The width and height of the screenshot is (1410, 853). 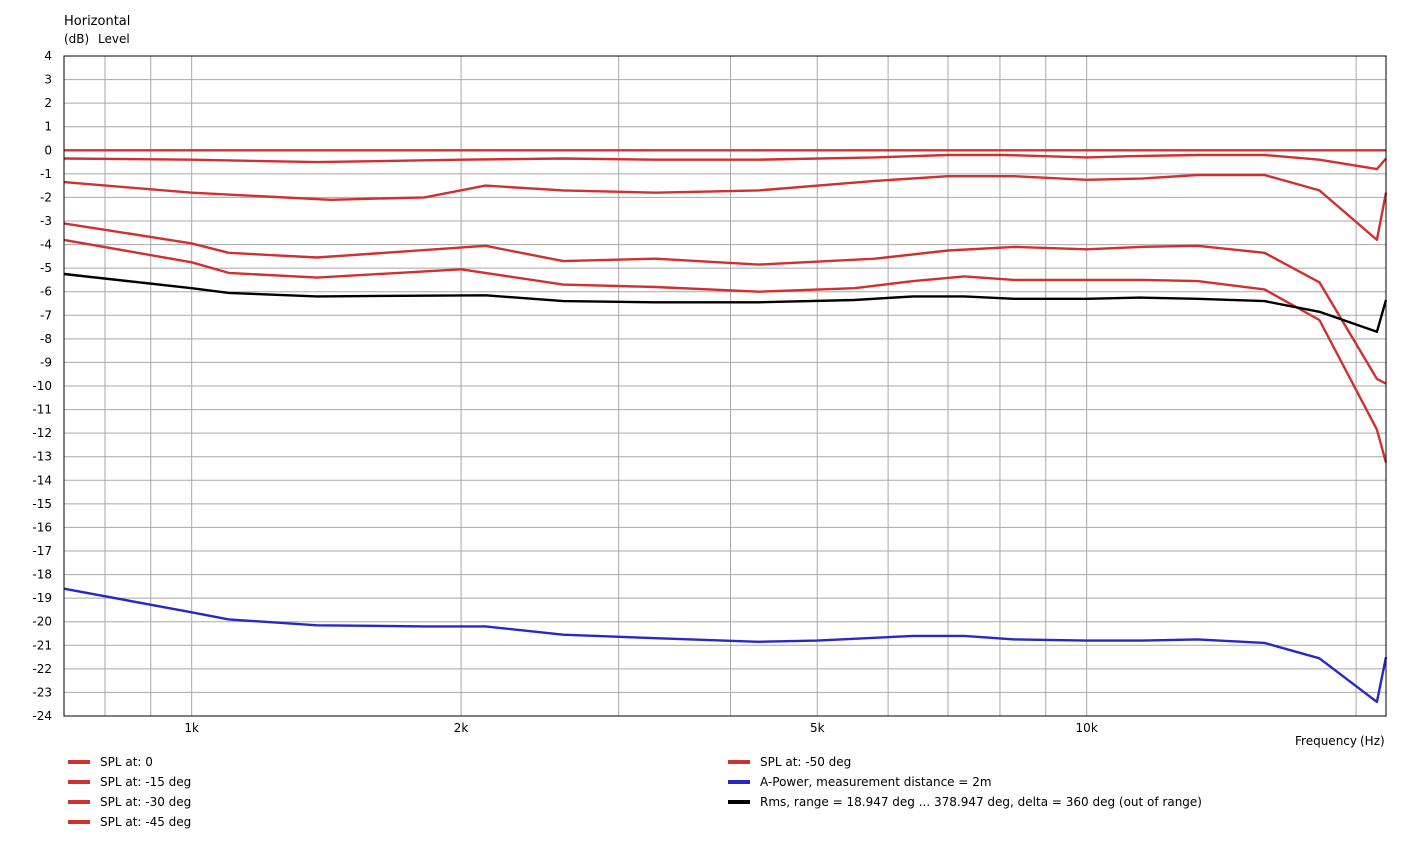 I want to click on x-tick-label: 5k, so click(x=817, y=728).